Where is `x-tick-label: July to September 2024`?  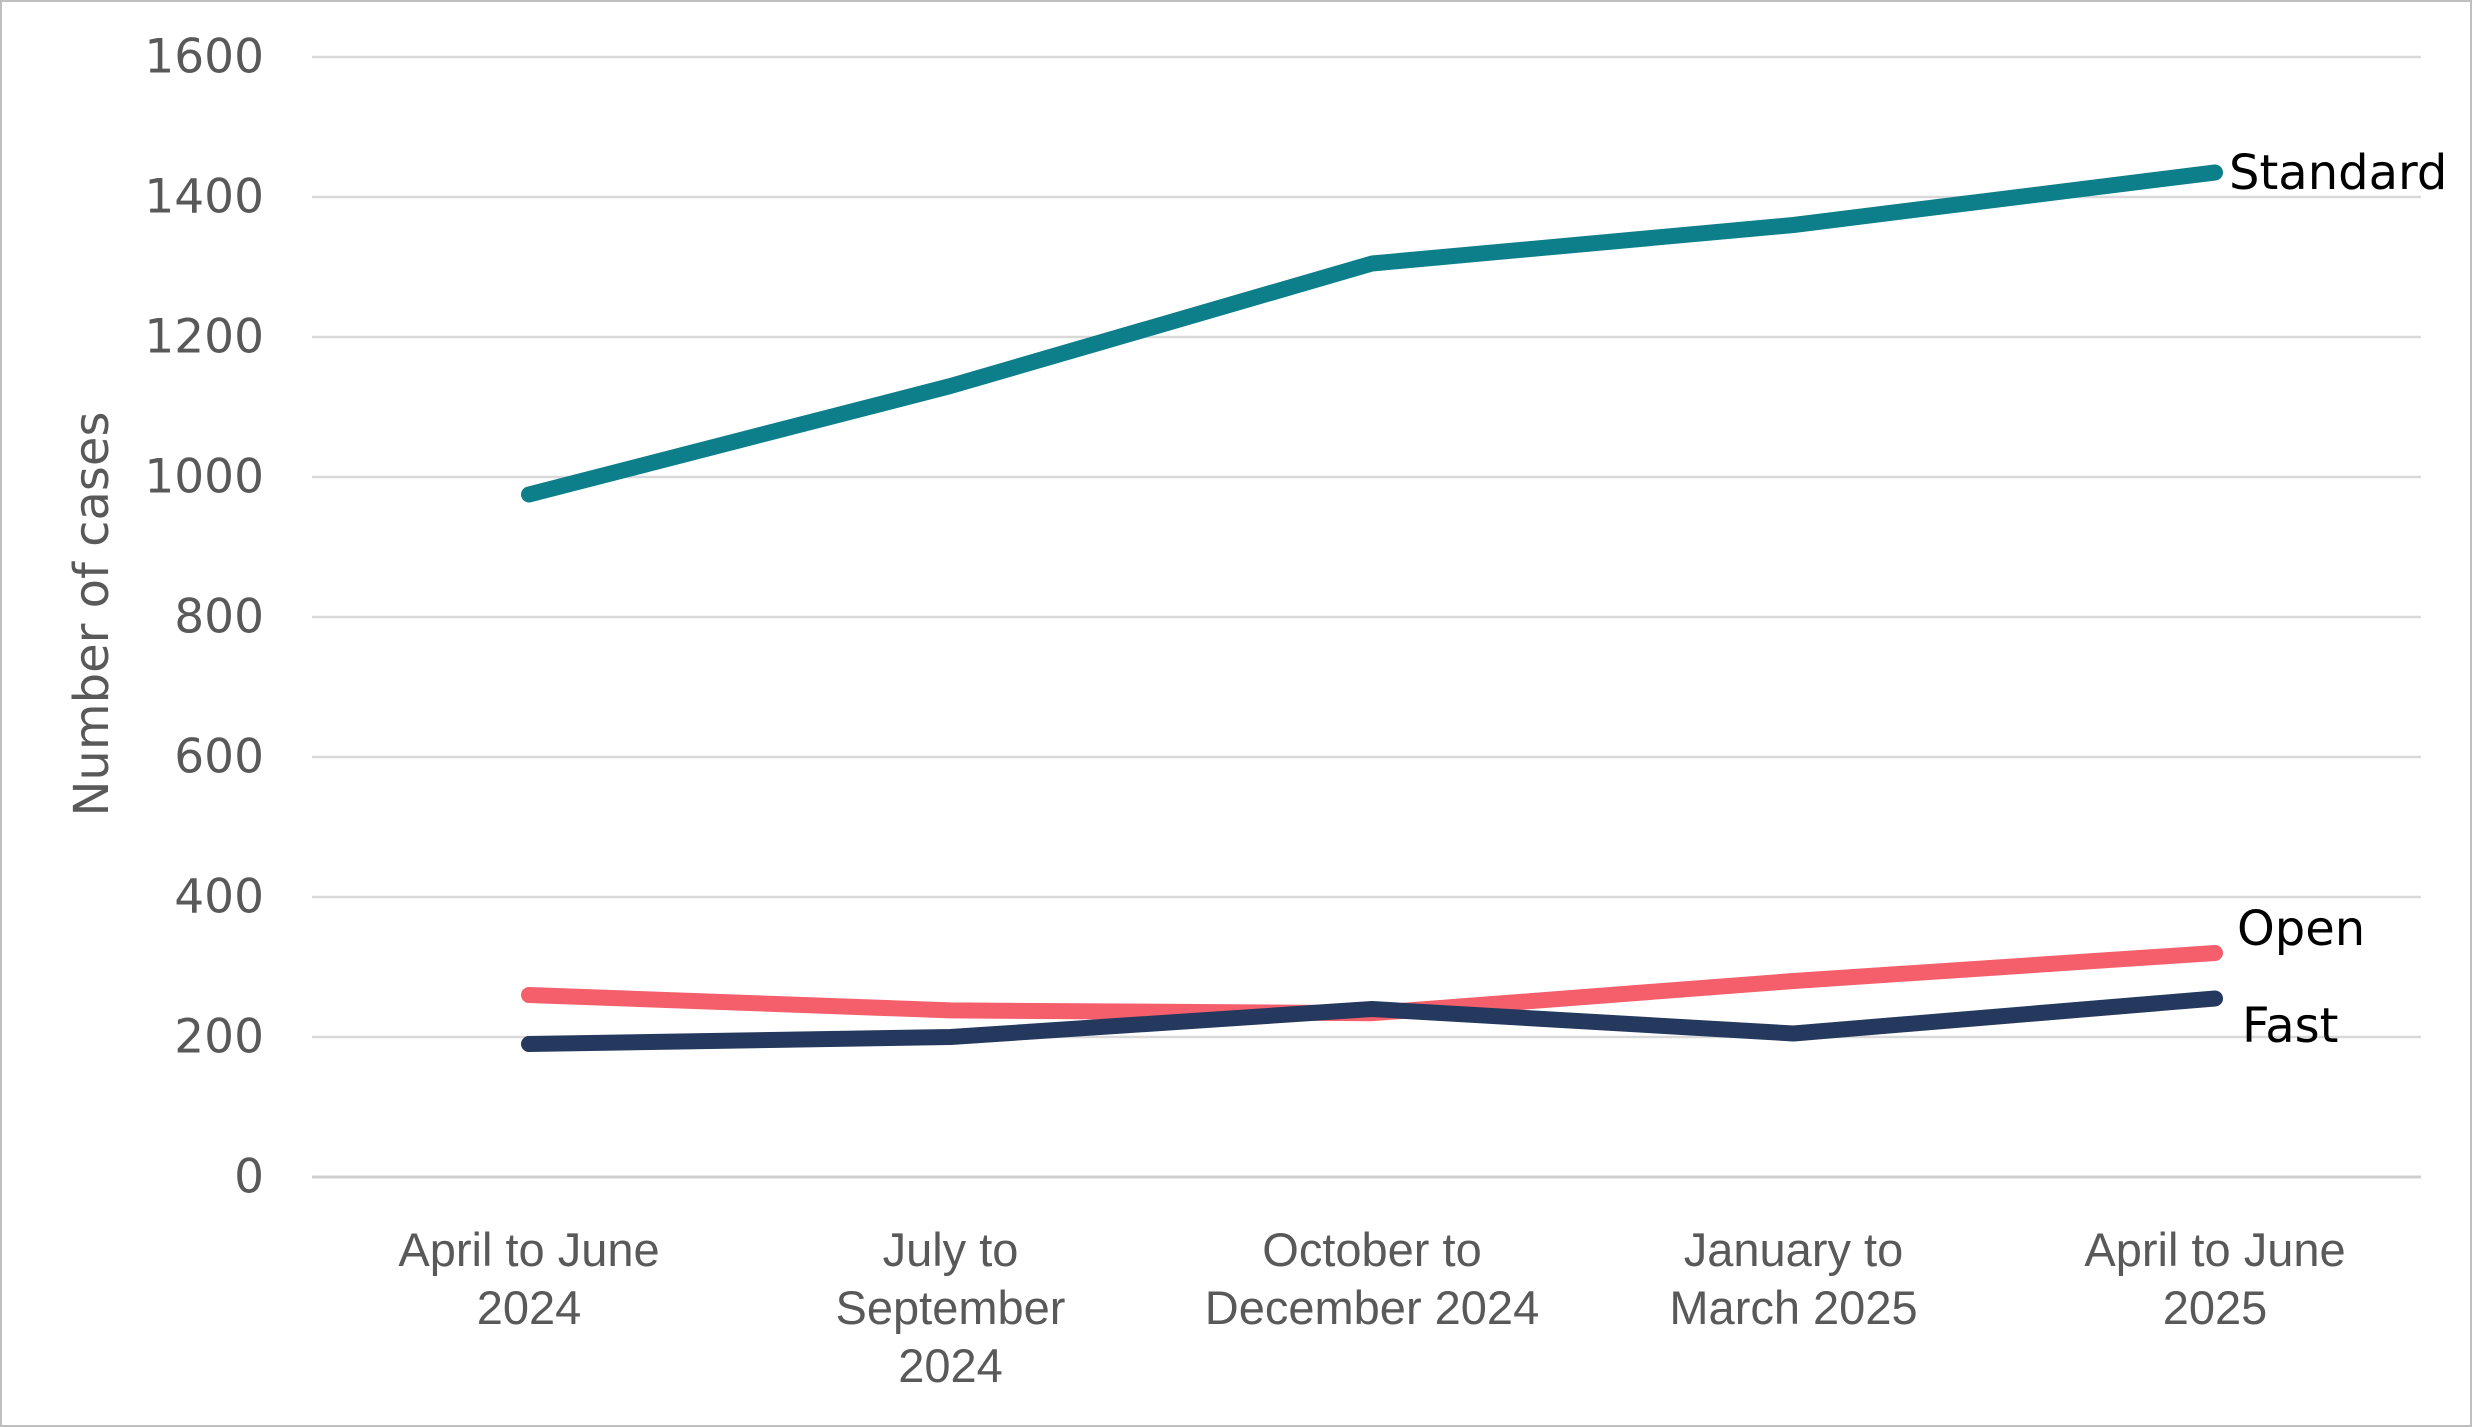
x-tick-label: July to September 2024 is located at coordinates (951, 1308).